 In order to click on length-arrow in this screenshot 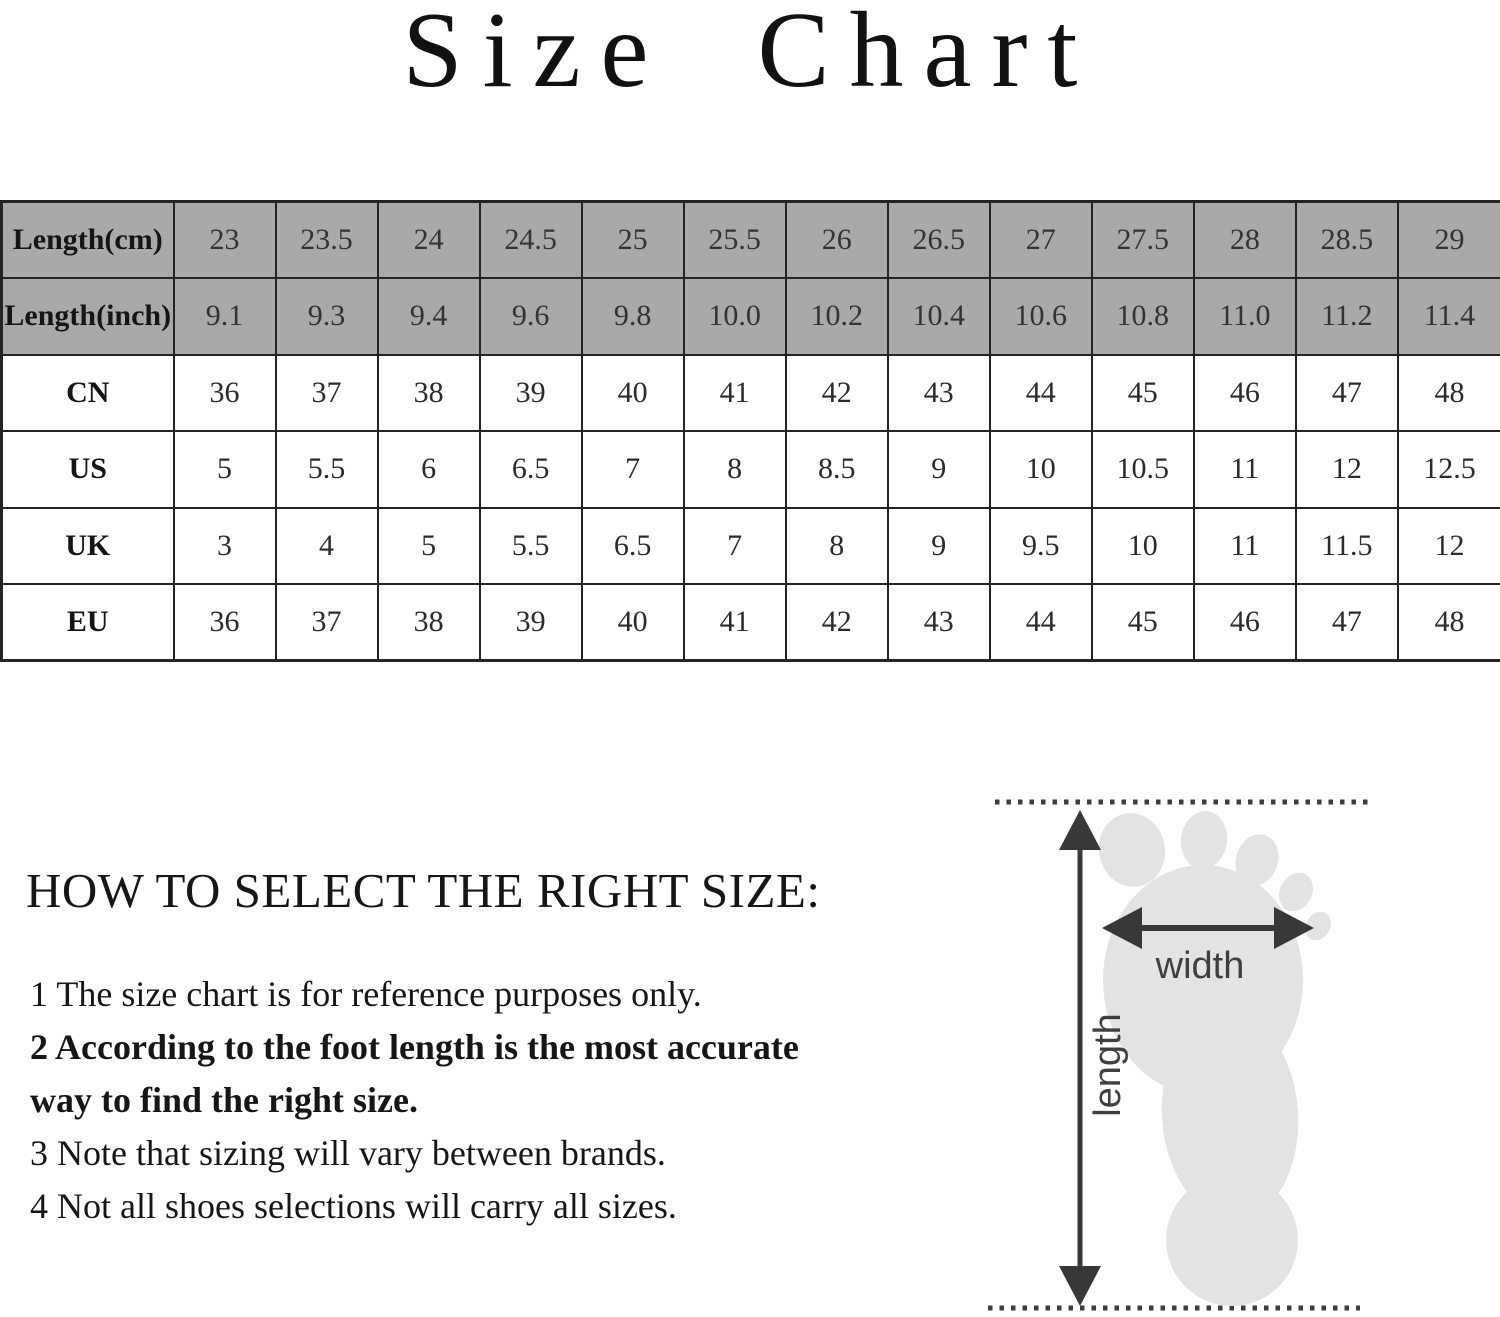, I will do `click(1080, 1058)`.